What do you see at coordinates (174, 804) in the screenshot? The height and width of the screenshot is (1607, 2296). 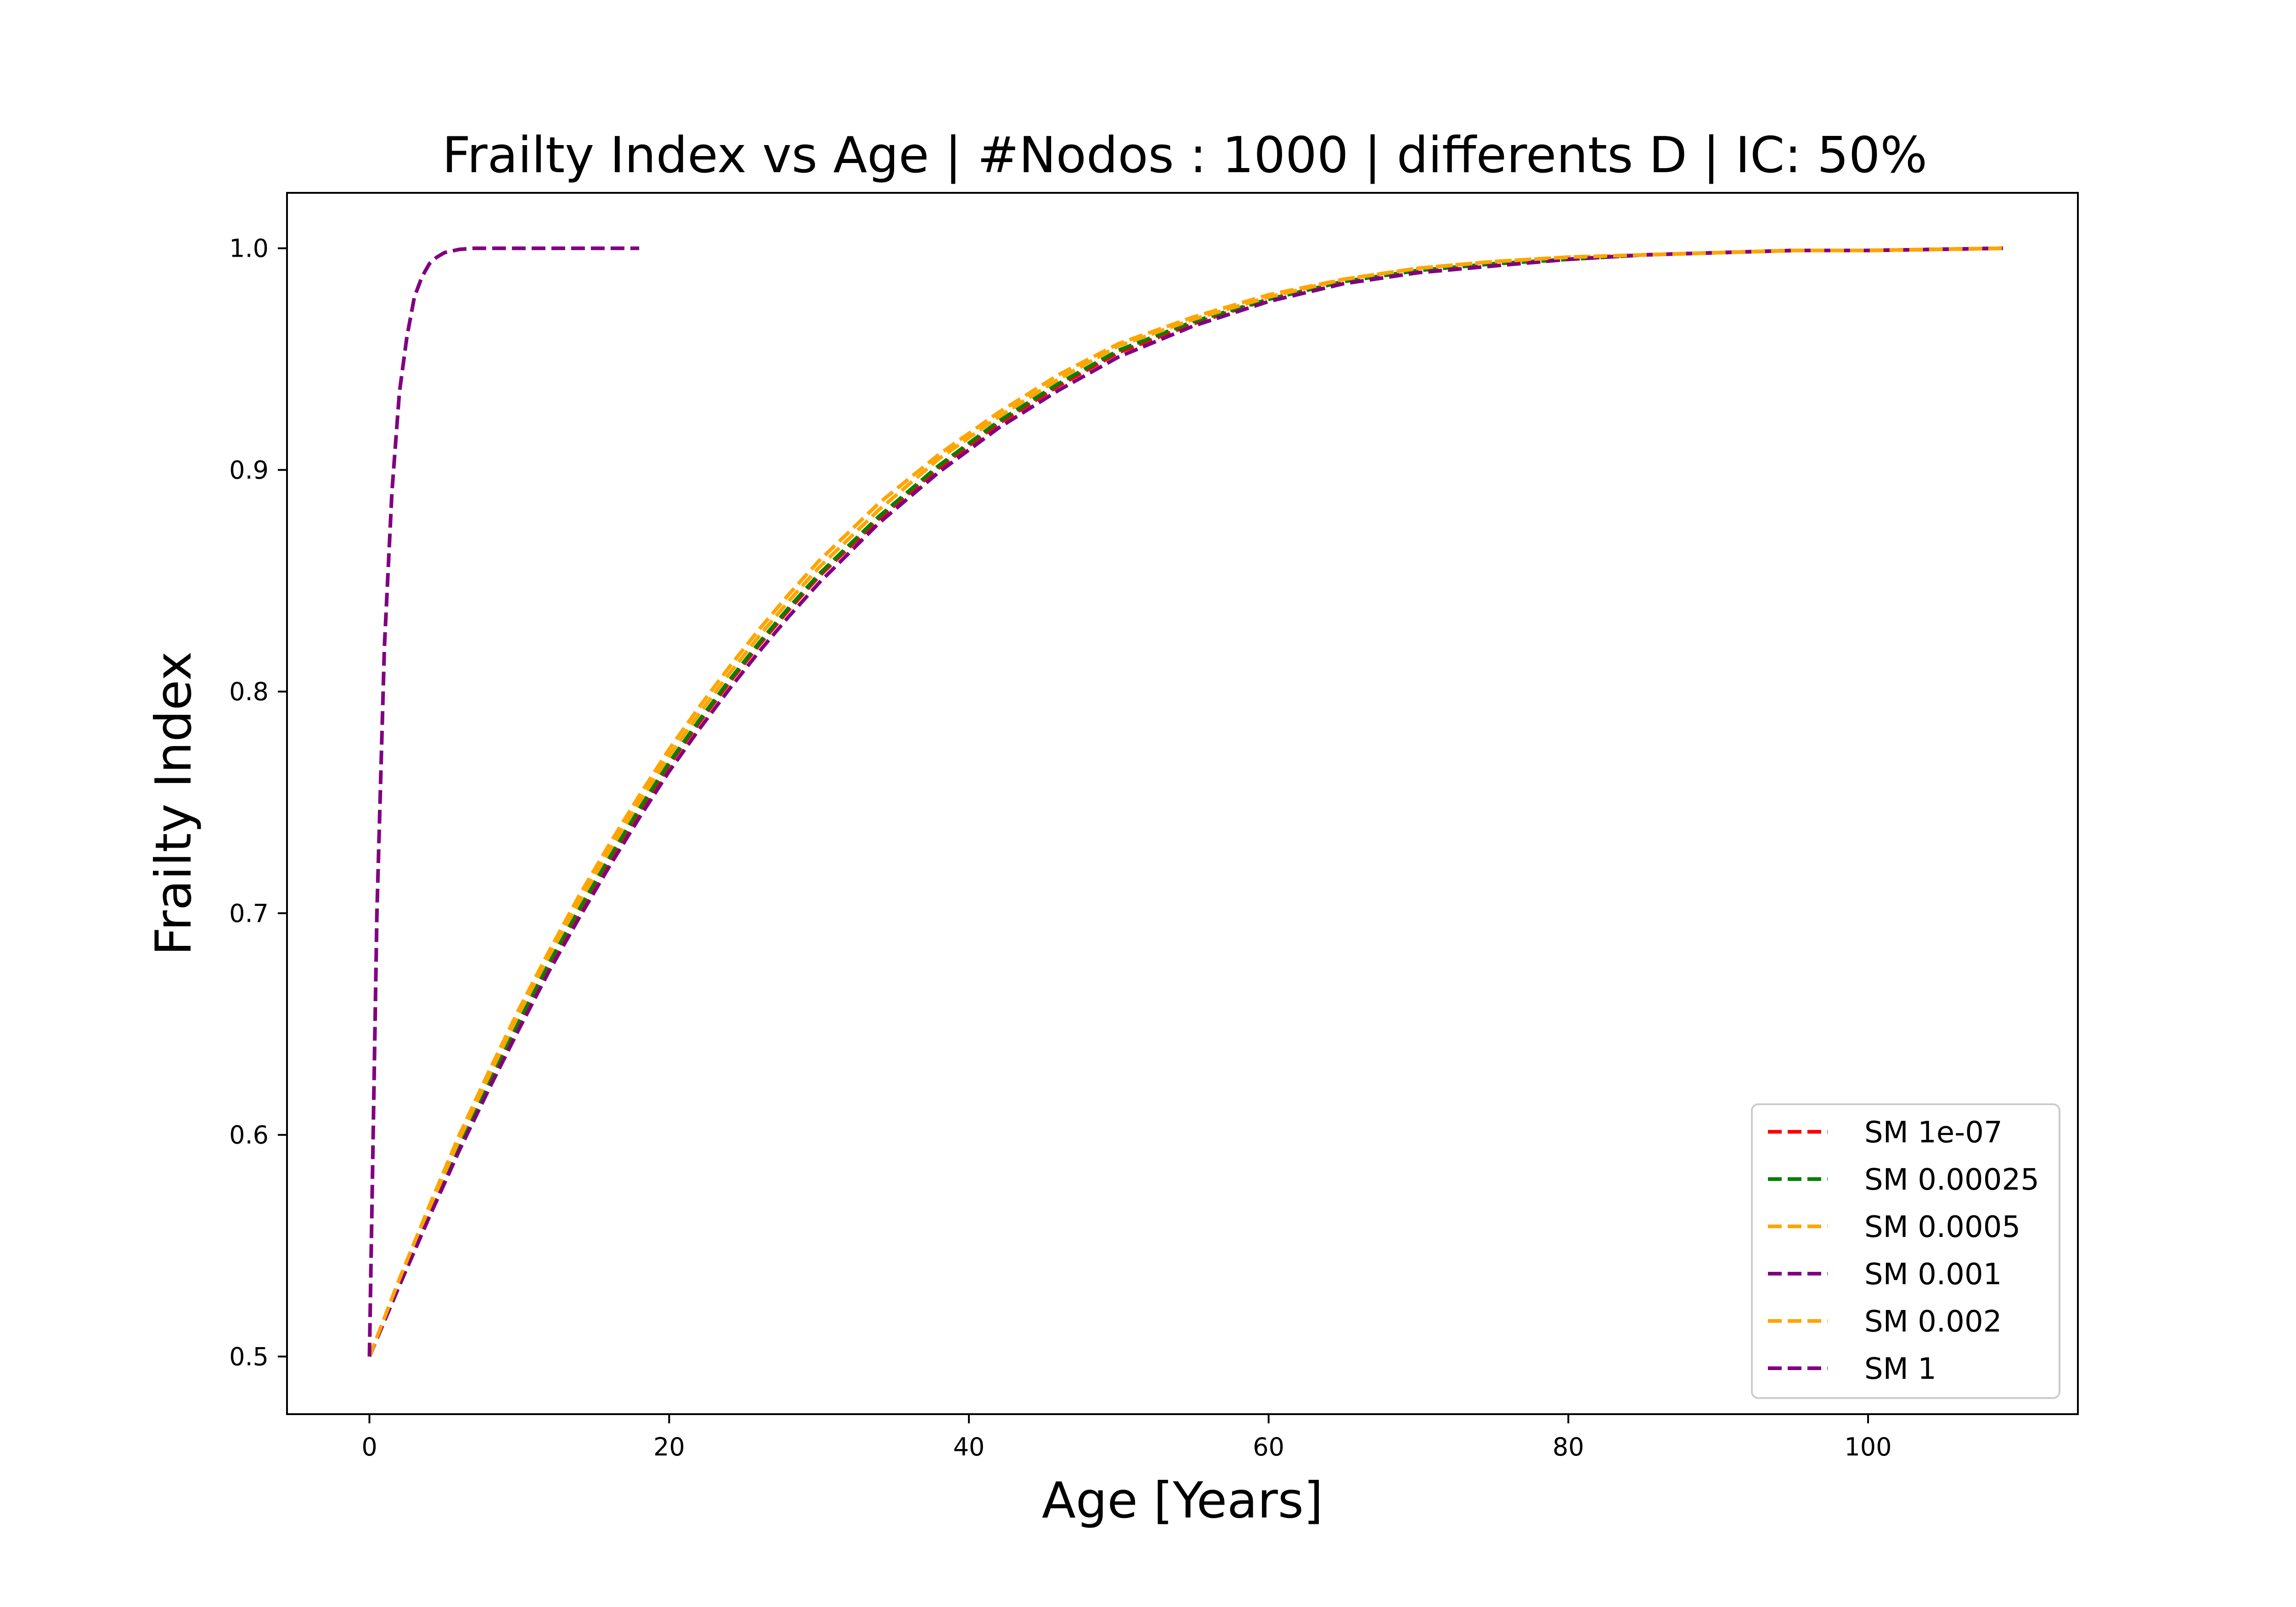 I see `y-axis-label: Frailty Index` at bounding box center [174, 804].